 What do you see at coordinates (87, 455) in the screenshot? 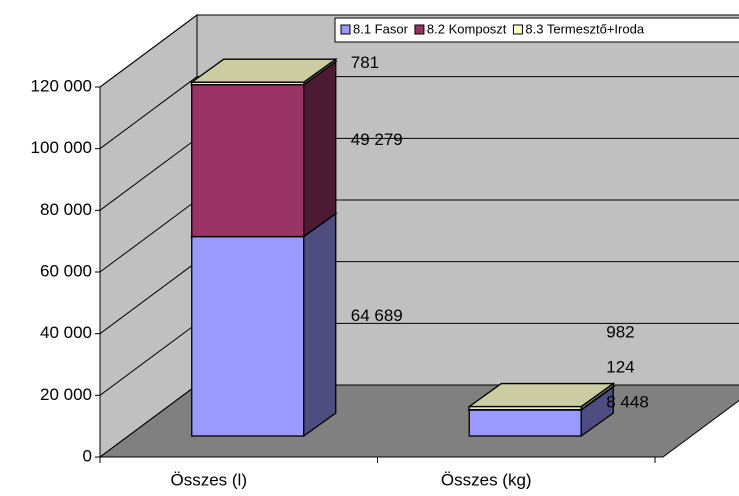
I see `y-tick-label: 0` at bounding box center [87, 455].